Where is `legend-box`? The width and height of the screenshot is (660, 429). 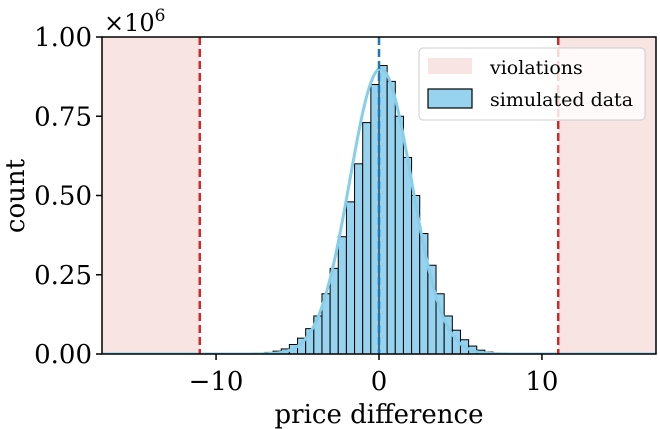 legend-box is located at coordinates (532, 84).